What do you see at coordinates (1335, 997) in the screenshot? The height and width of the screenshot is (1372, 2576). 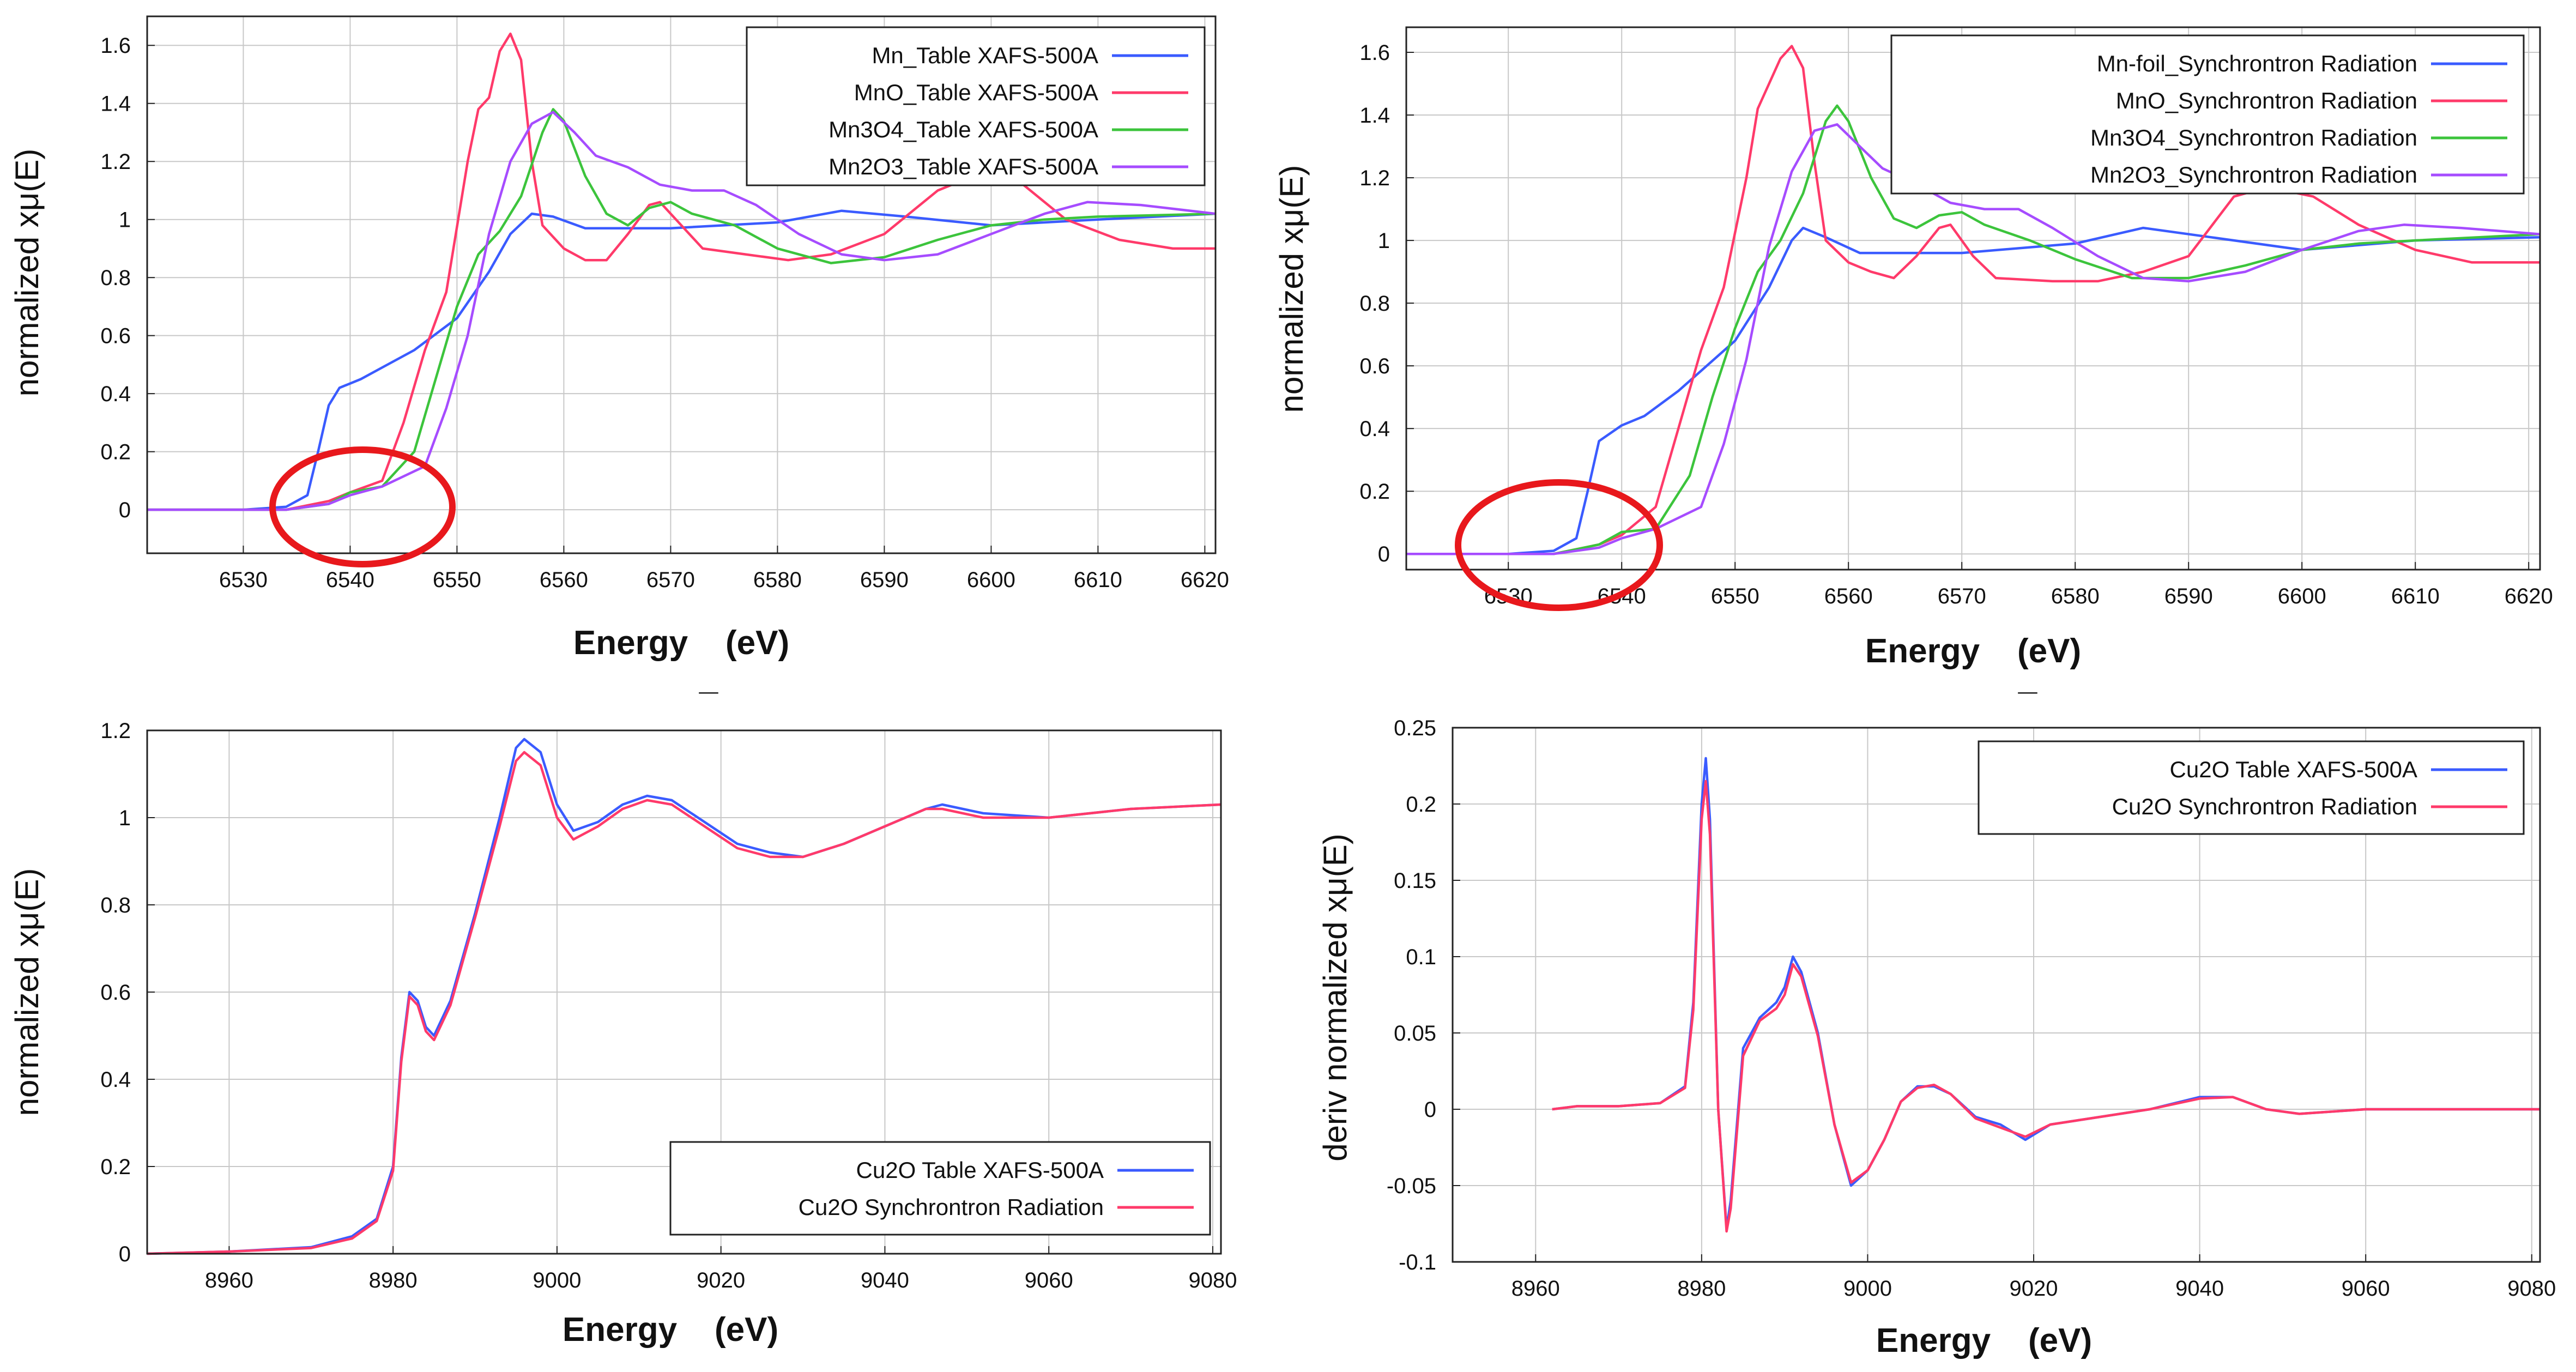 I see `y-axis-label: deriv normalized xμ(E)` at bounding box center [1335, 997].